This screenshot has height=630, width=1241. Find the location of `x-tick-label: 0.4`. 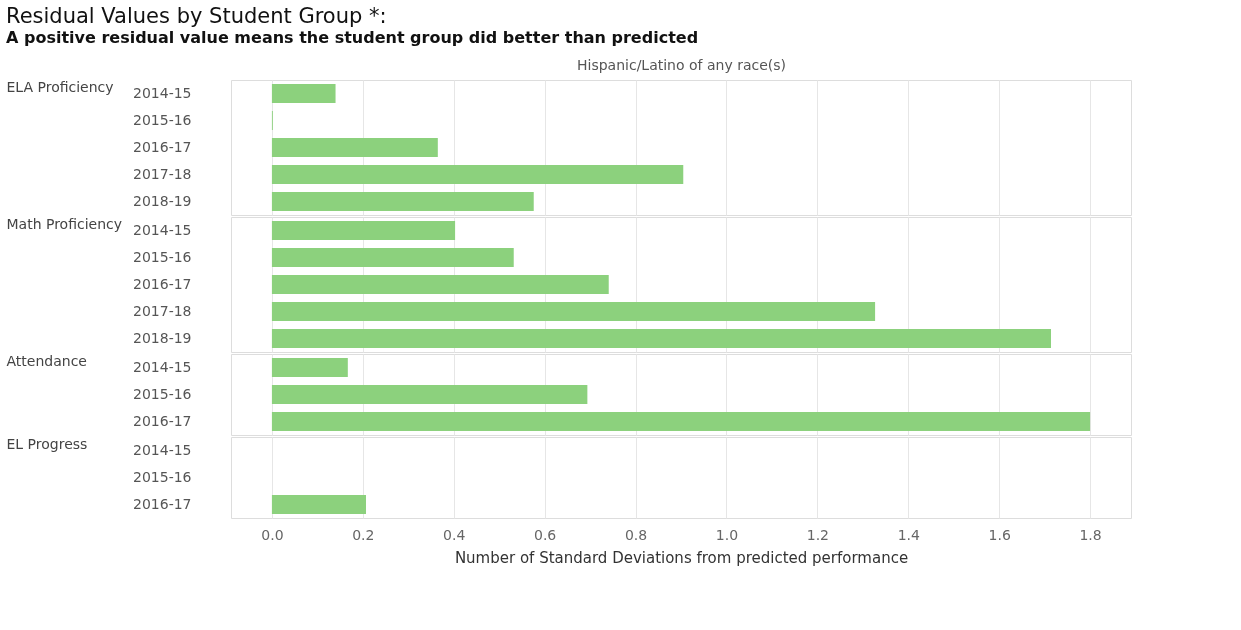

x-tick-label: 0.4 is located at coordinates (454, 534).